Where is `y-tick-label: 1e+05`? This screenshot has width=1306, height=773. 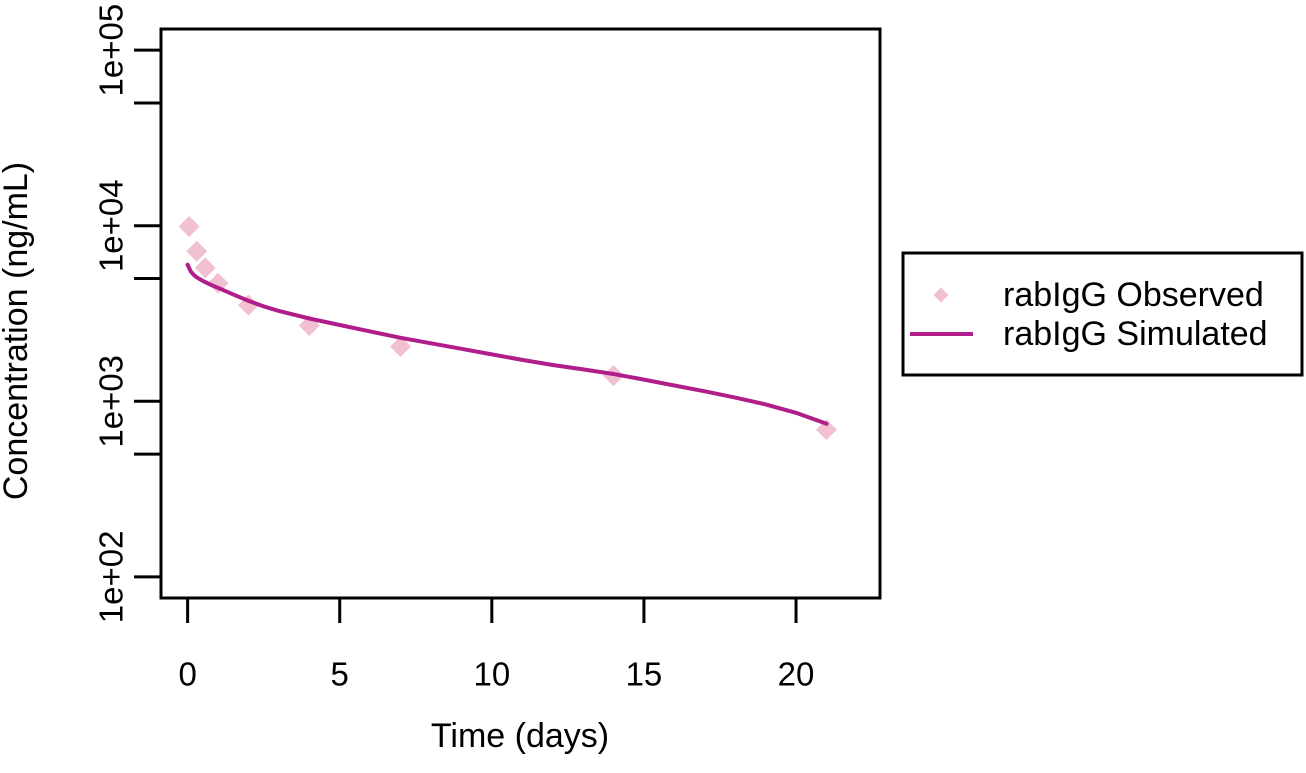 y-tick-label: 1e+05 is located at coordinates (111, 50).